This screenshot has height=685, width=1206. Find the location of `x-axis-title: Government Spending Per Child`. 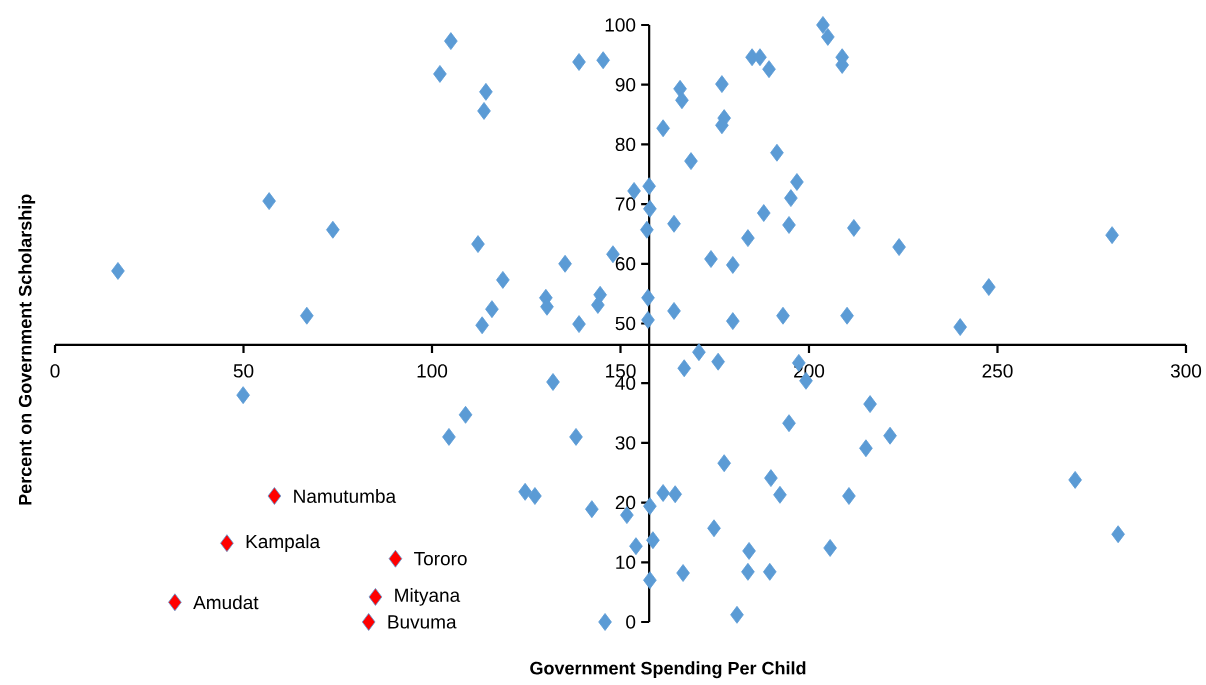

x-axis-title: Government Spending Per Child is located at coordinates (668, 670).